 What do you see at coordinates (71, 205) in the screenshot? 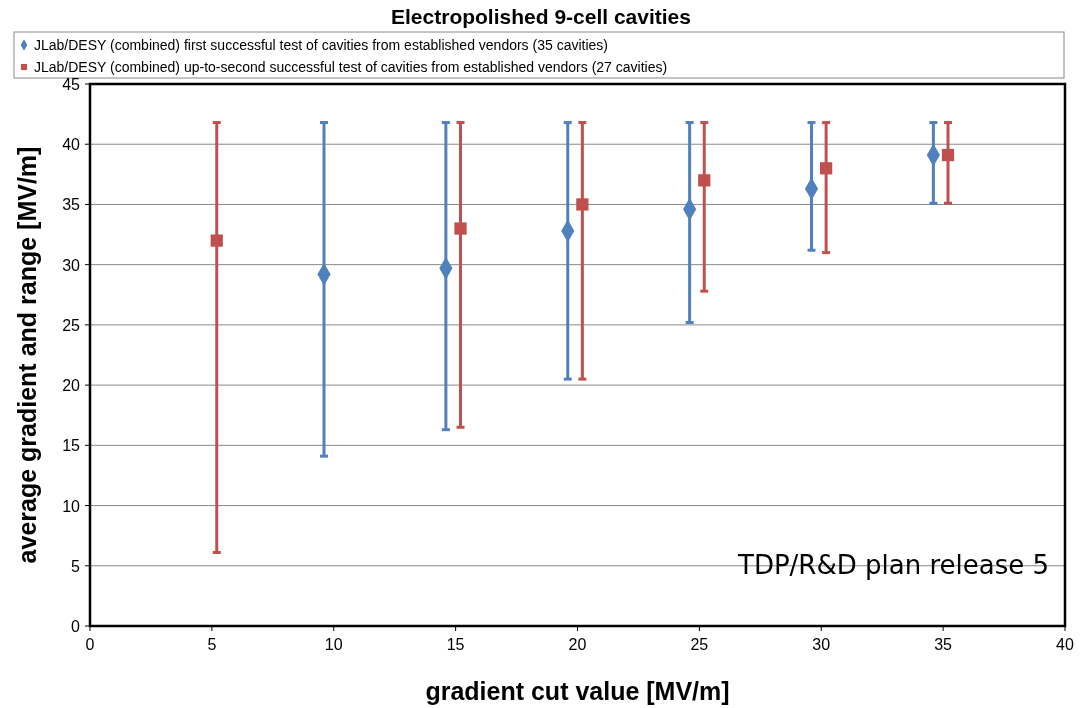
I see `y-tick-label: 35` at bounding box center [71, 205].